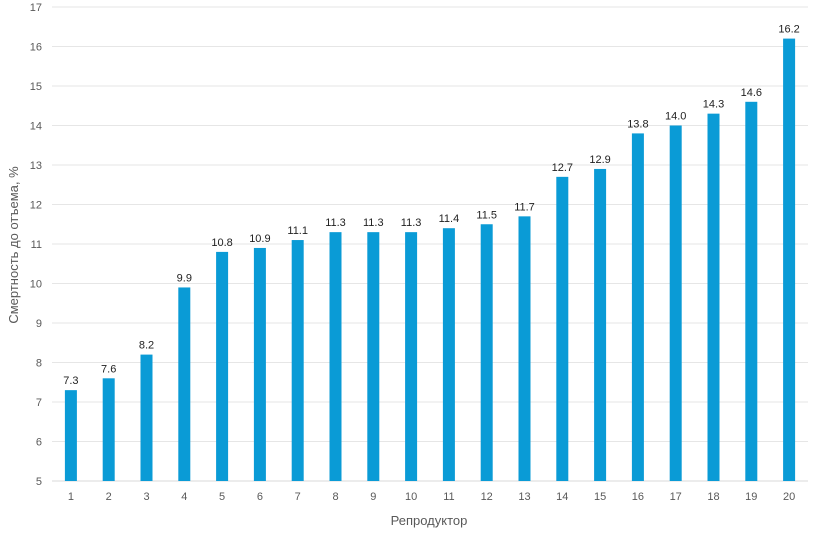  What do you see at coordinates (184, 278) in the screenshot?
I see `data-label: 9.9` at bounding box center [184, 278].